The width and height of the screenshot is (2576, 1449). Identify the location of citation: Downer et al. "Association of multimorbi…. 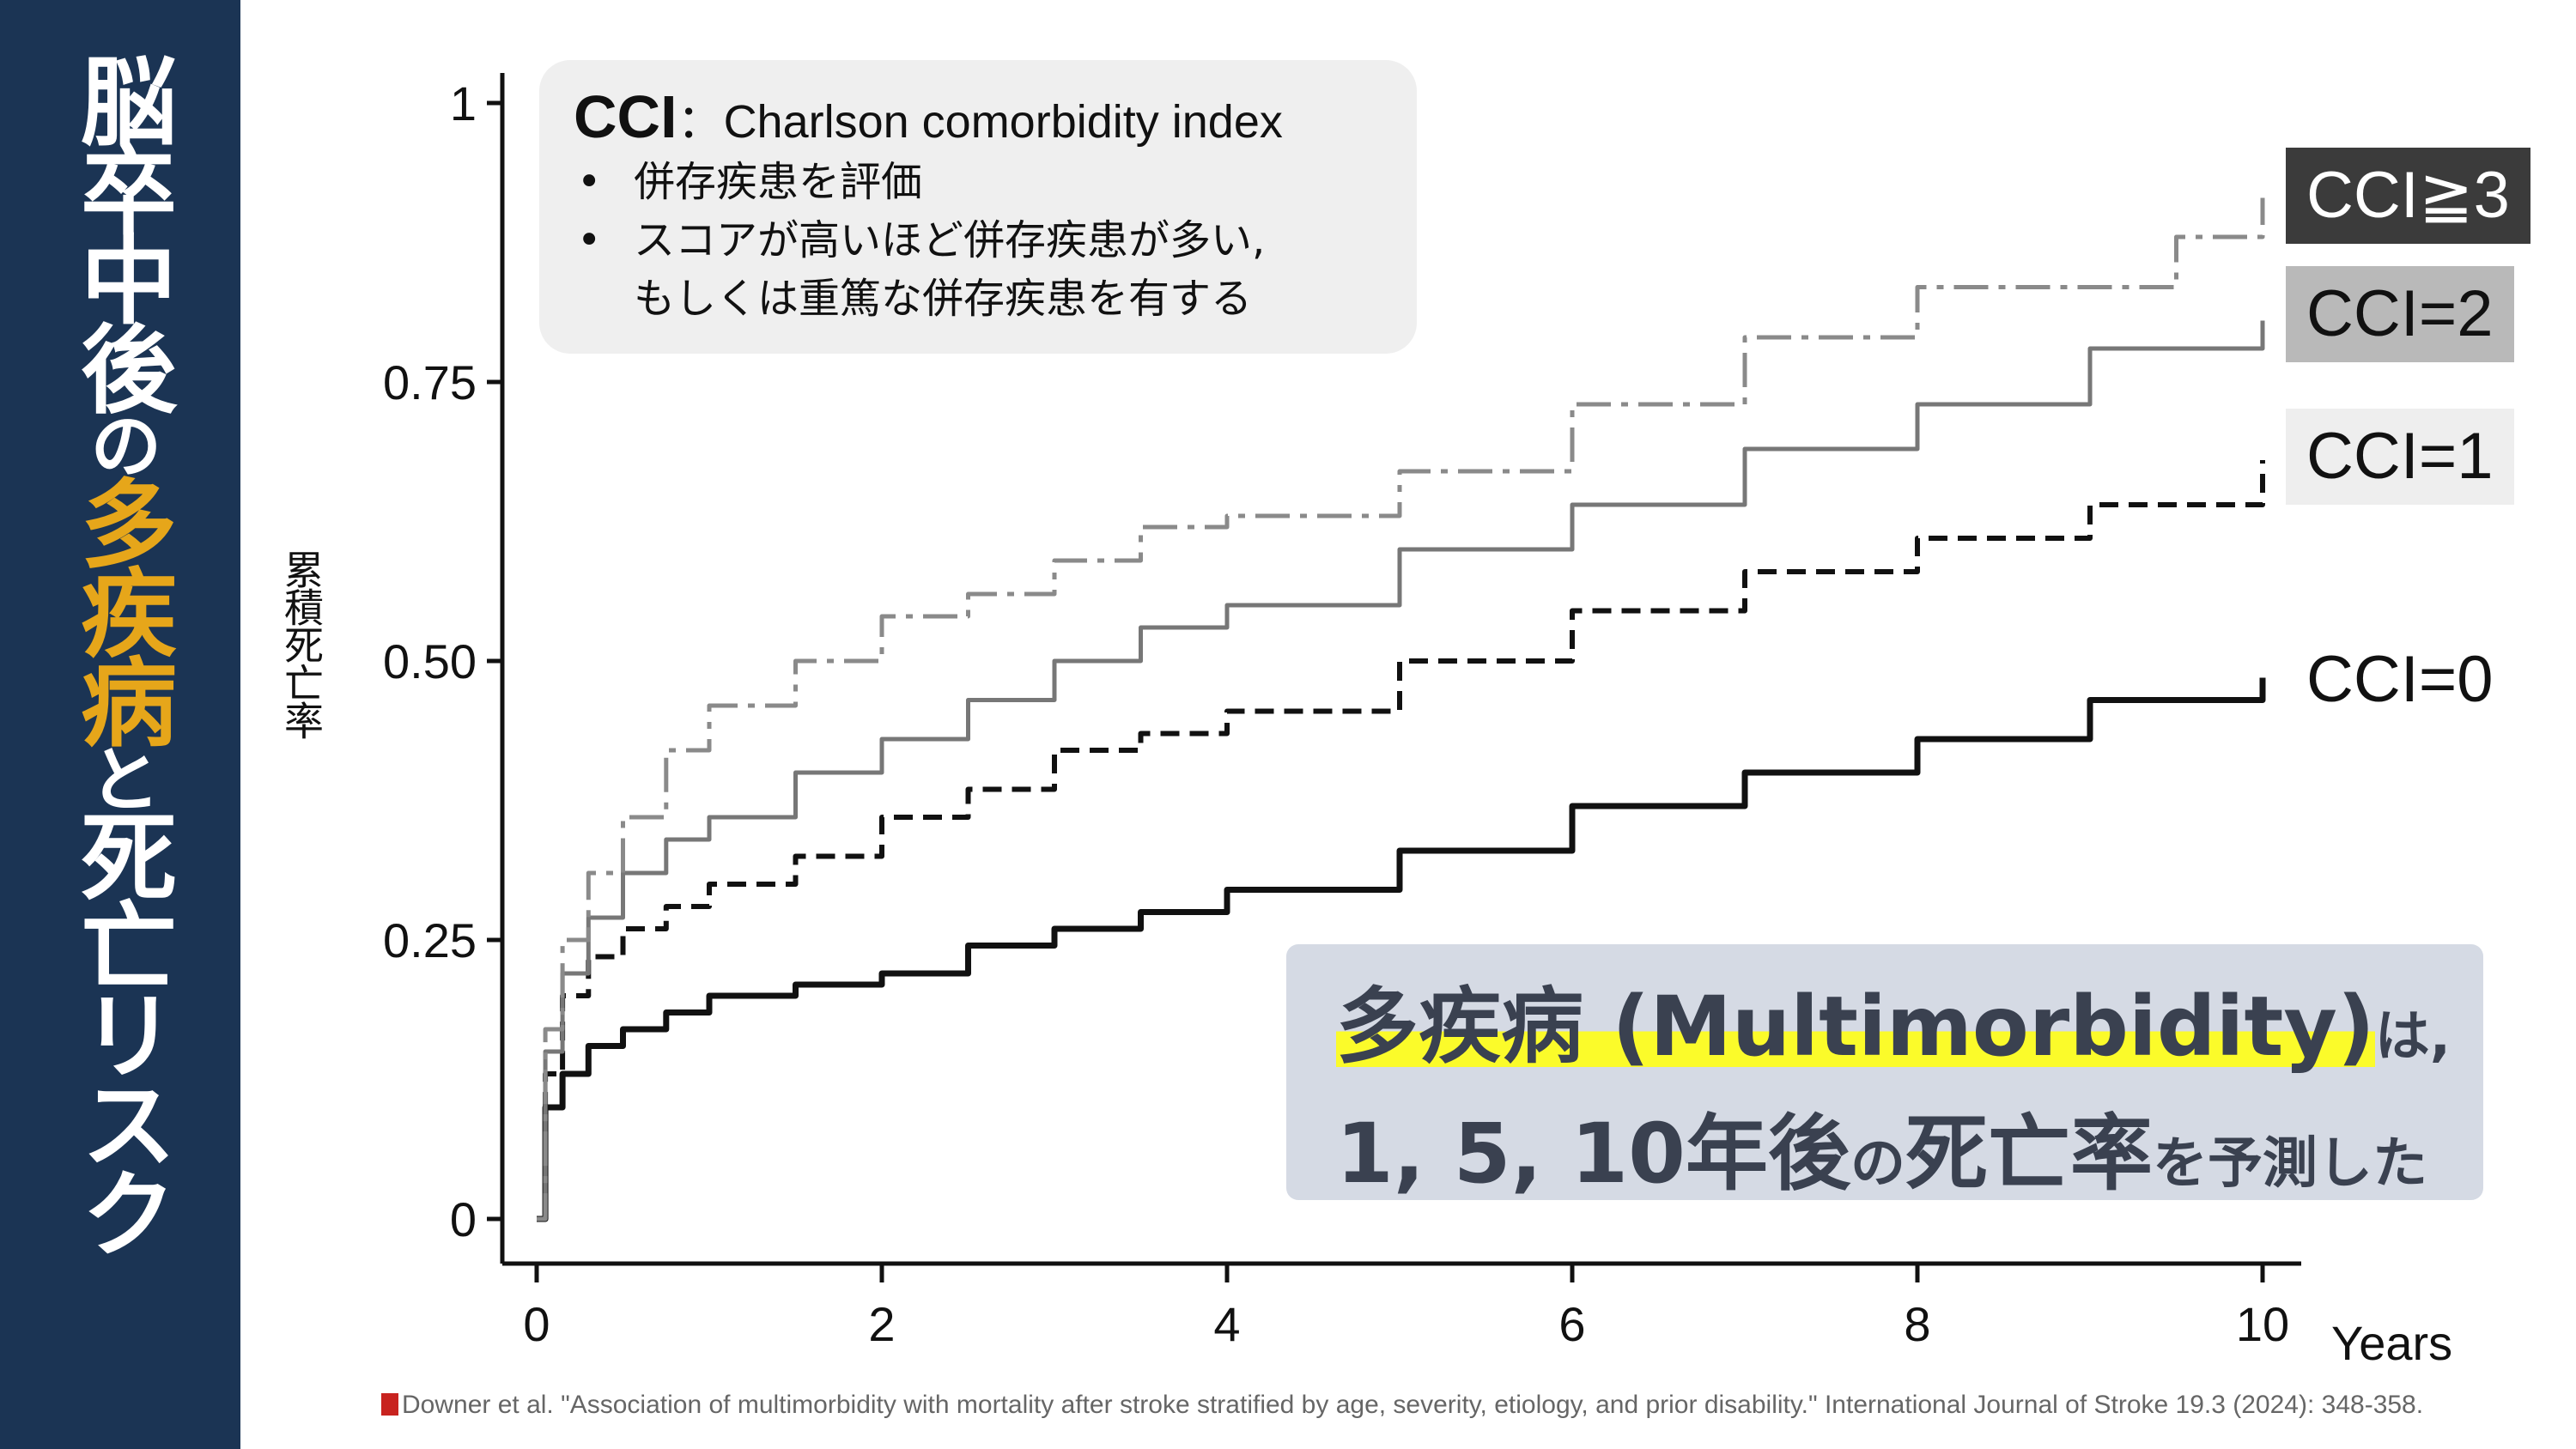
(1402, 1405).